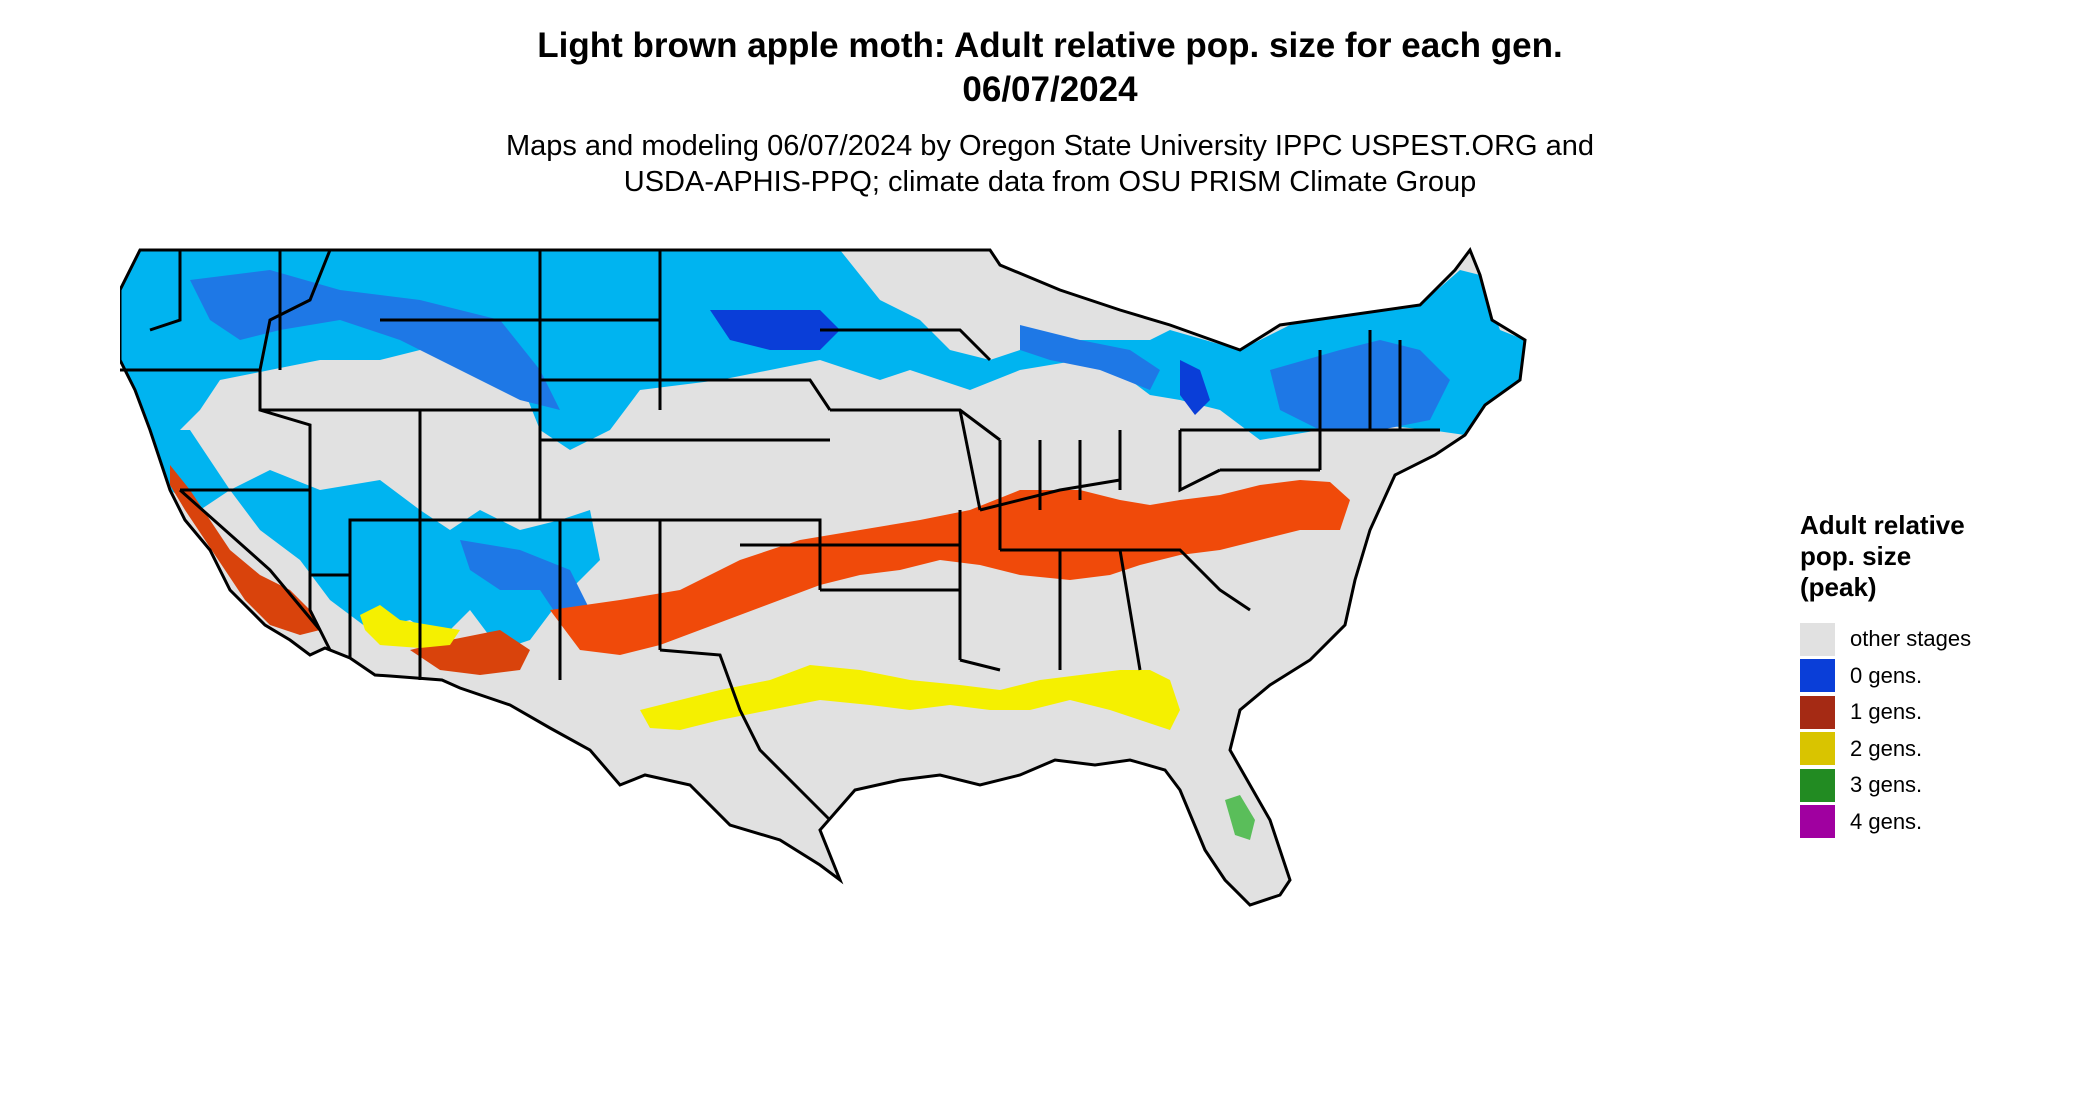  I want to click on legend-item-2-gens: 2 gens., so click(1945, 749).